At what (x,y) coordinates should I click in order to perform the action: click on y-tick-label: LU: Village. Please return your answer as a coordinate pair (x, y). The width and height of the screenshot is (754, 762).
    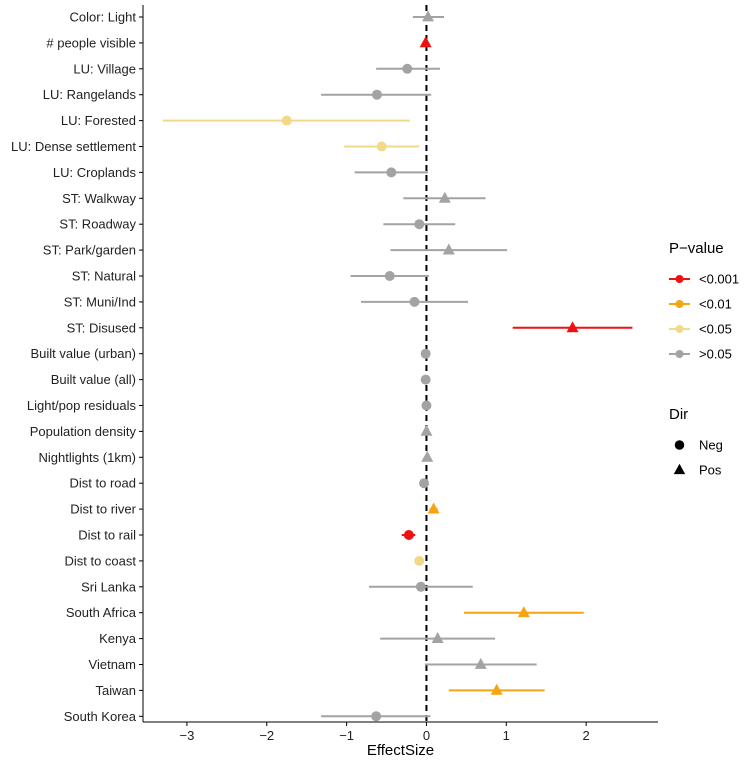
    Looking at the image, I should click on (104, 68).